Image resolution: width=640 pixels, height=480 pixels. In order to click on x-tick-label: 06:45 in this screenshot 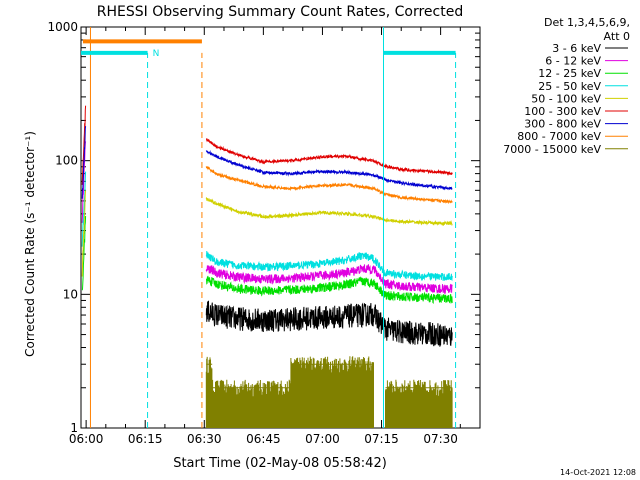, I will do `click(263, 439)`.